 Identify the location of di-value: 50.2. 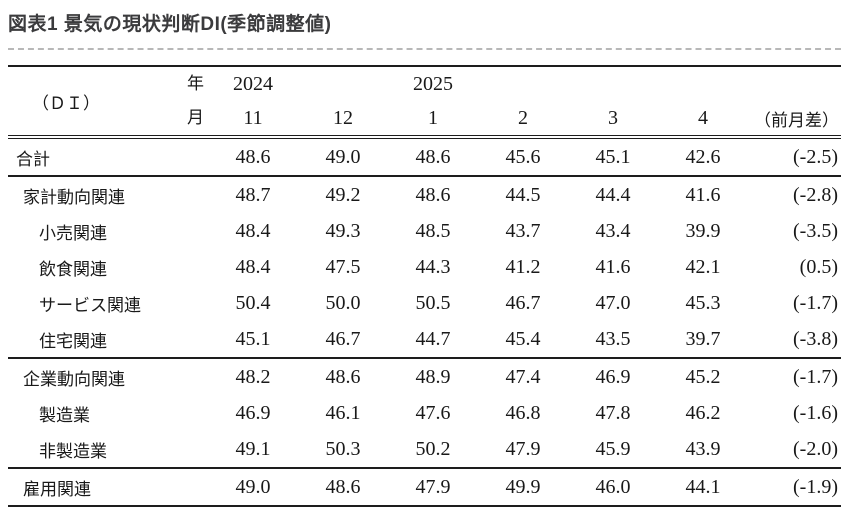
(433, 448).